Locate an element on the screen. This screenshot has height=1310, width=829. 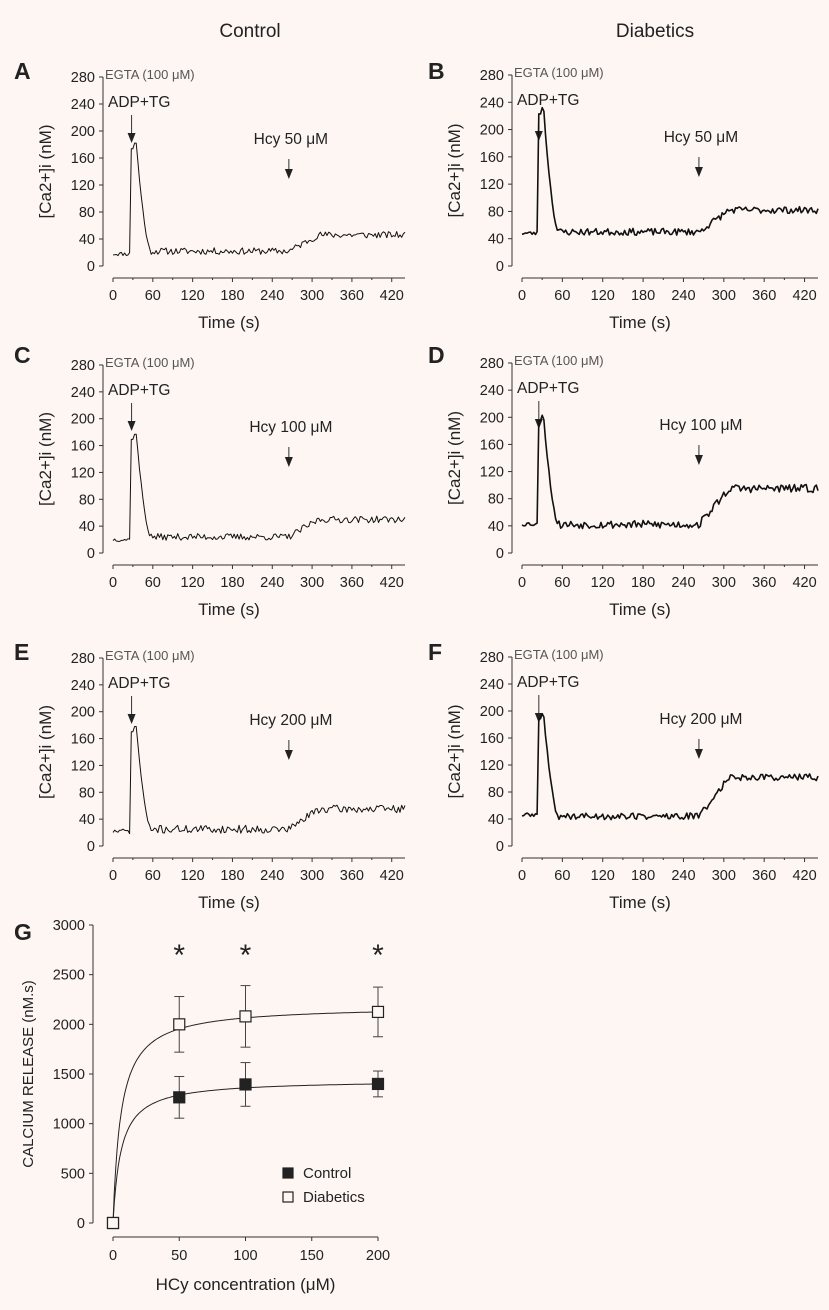
y-tick-label: 3000 is located at coordinates (69, 926).